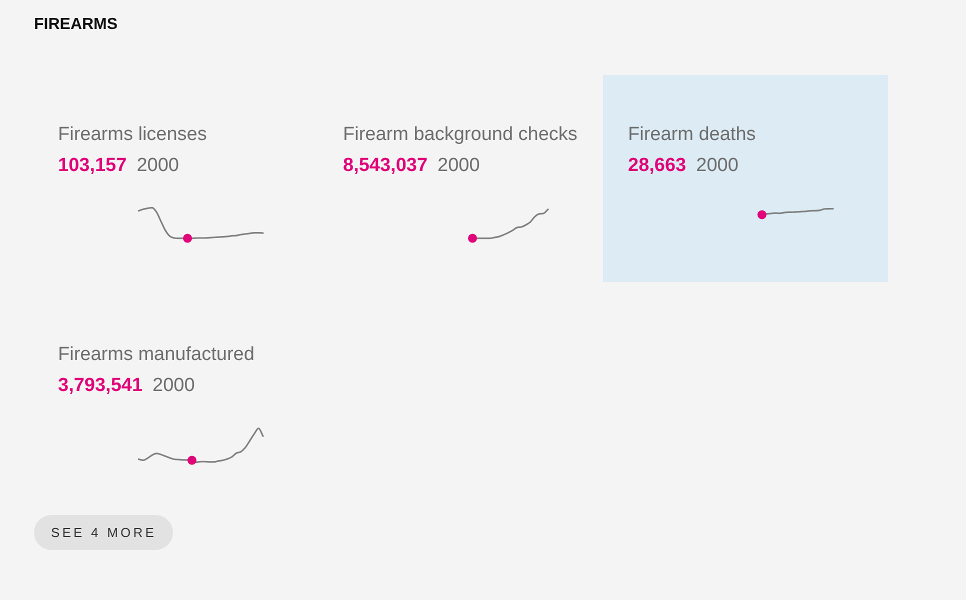 This screenshot has width=966, height=600. Describe the element at coordinates (657, 165) in the screenshot. I see `text: 28,663` at that location.